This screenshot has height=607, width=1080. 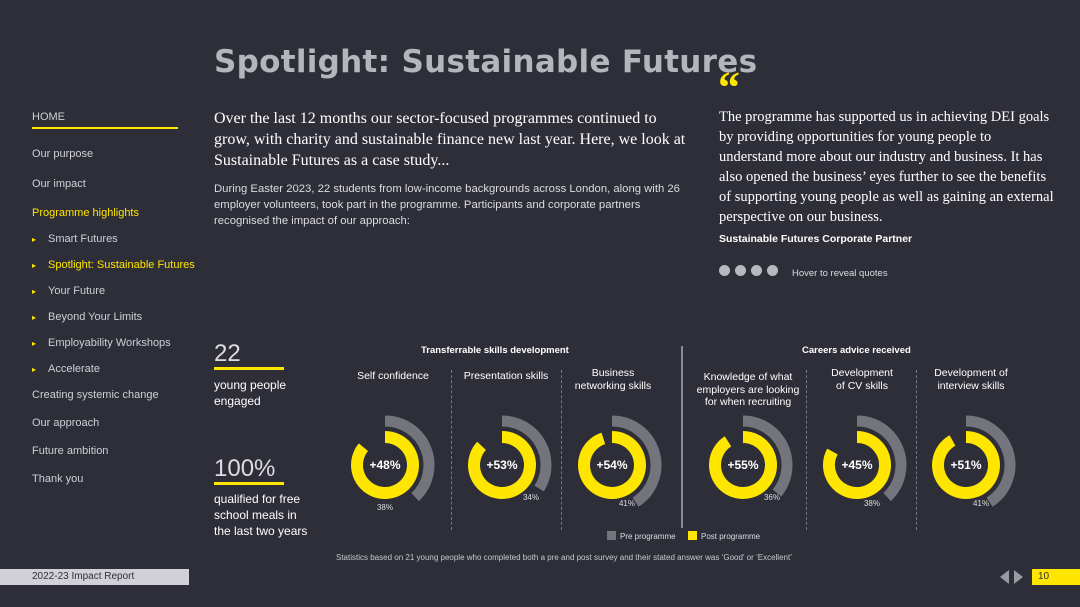 I want to click on stat-young-people-number: 22, so click(x=227, y=353).